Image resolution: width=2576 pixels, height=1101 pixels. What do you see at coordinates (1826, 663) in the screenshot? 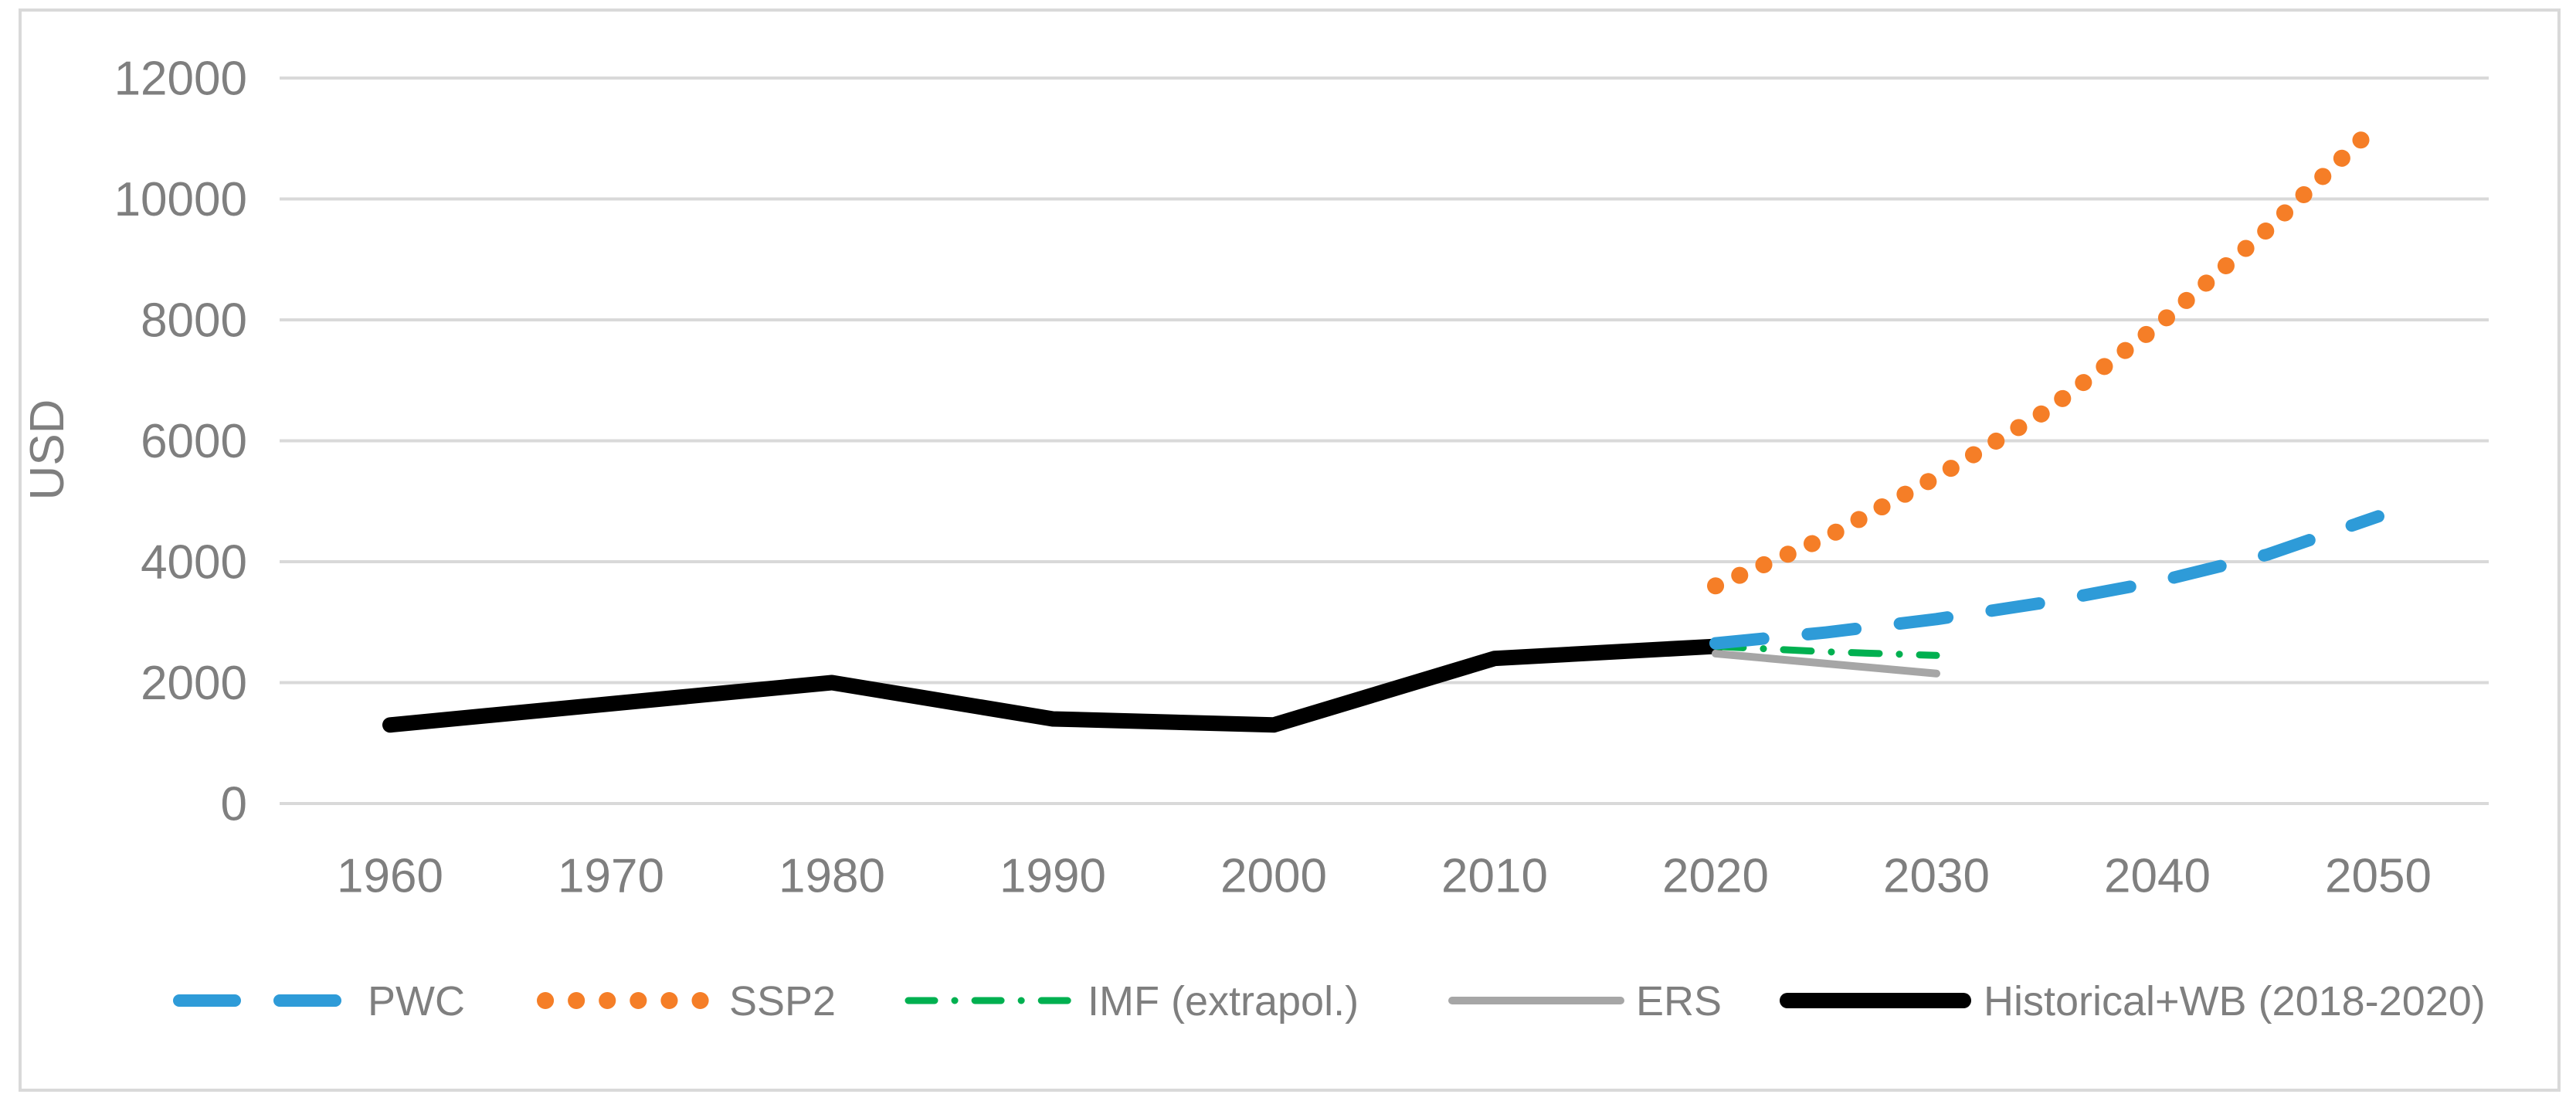
I see `series-ers` at bounding box center [1826, 663].